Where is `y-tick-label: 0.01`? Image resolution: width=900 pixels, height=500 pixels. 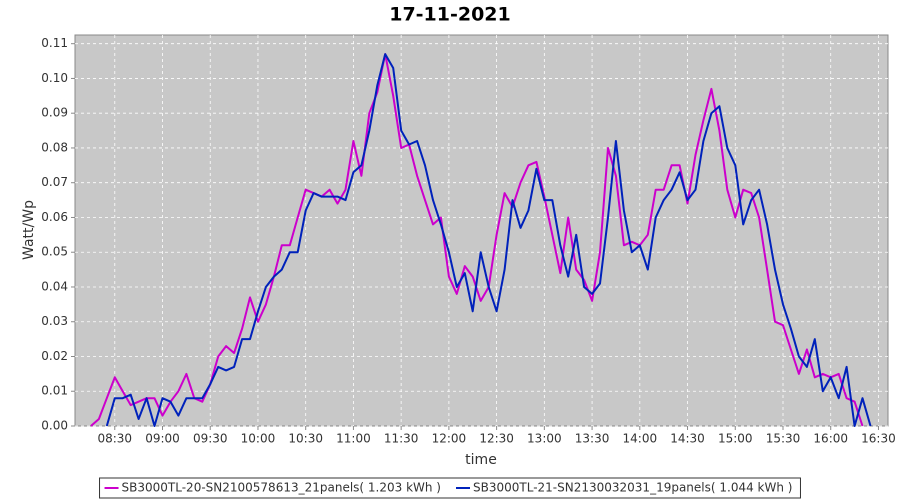
y-tick-label: 0.01 is located at coordinates (54, 391).